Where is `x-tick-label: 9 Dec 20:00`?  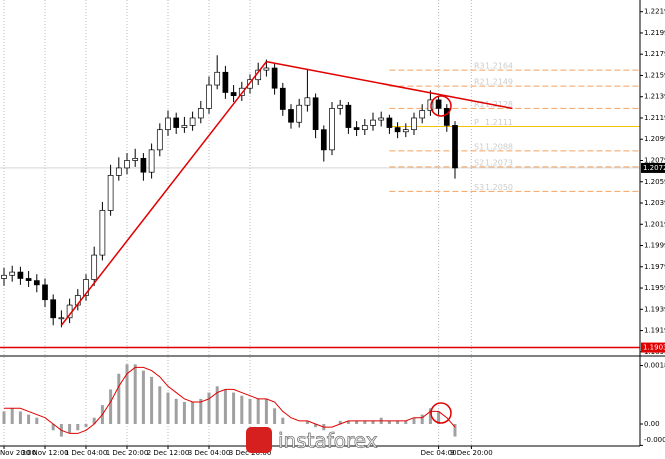 x-tick-label: 9 Dec 20:00 is located at coordinates (471, 453).